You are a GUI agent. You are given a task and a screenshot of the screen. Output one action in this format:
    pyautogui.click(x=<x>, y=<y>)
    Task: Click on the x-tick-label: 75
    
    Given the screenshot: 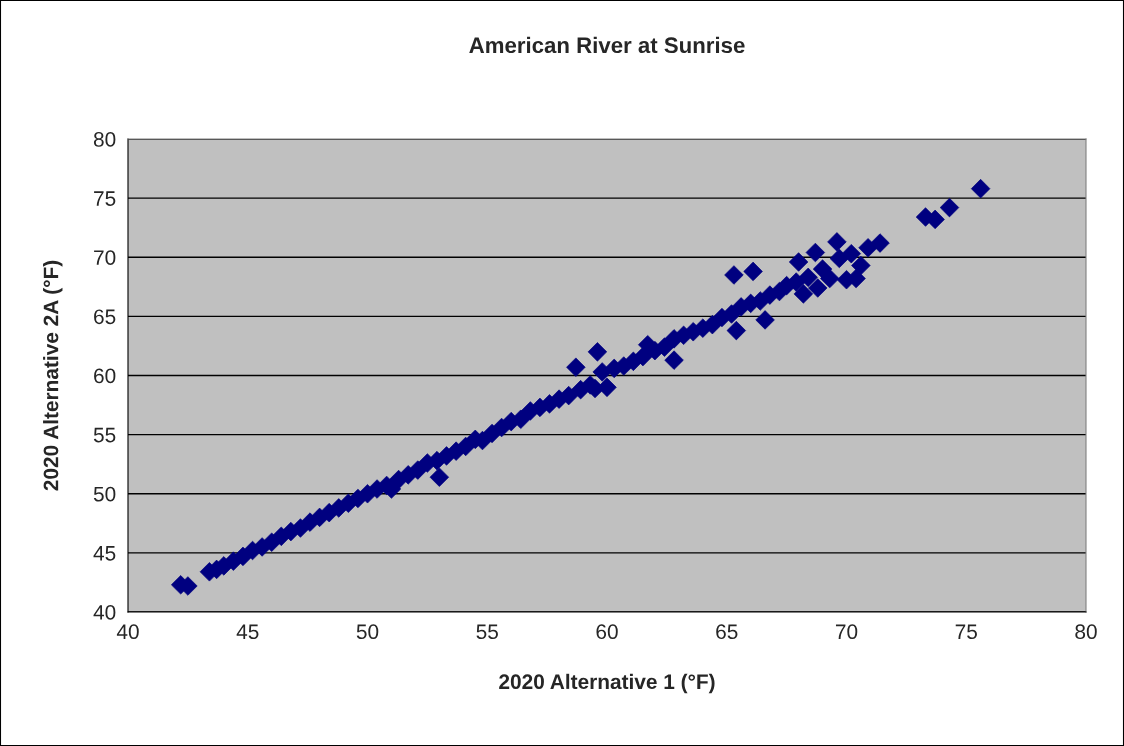 What is the action you would take?
    pyautogui.click(x=966, y=632)
    